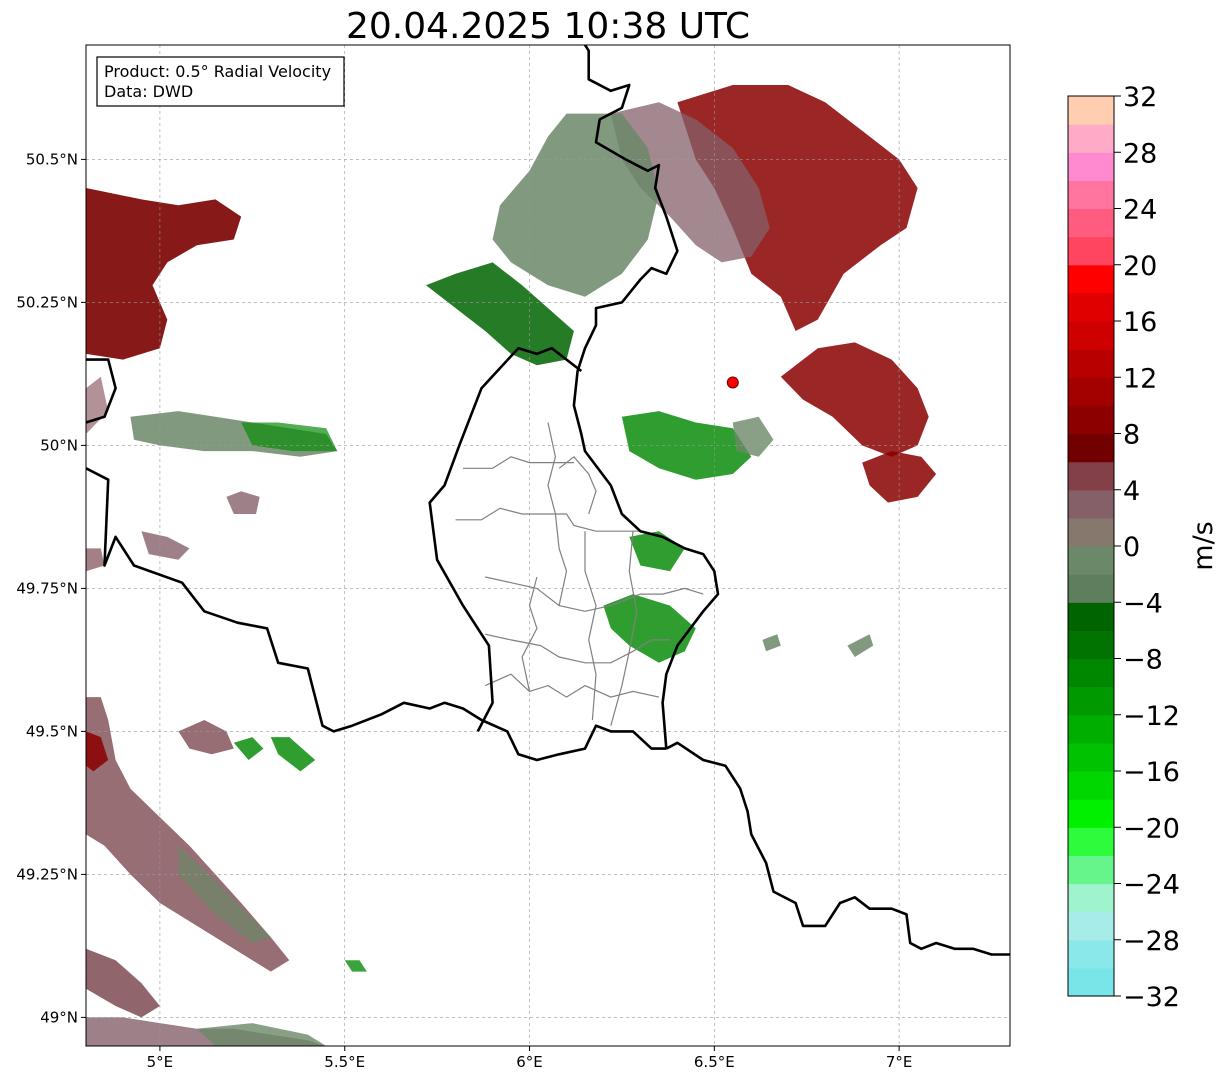  I want to click on colorbar-tick-label-6: 8, so click(1131, 435).